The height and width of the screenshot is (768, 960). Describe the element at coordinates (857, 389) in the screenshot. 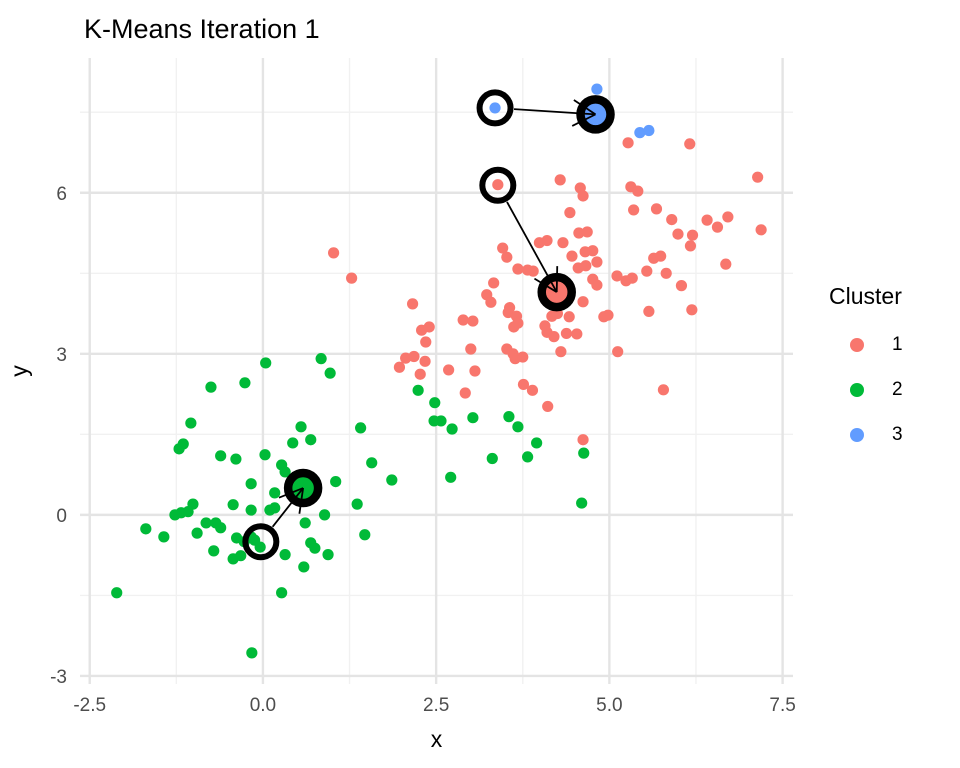

I see `cluster-2-dot-icon` at that location.